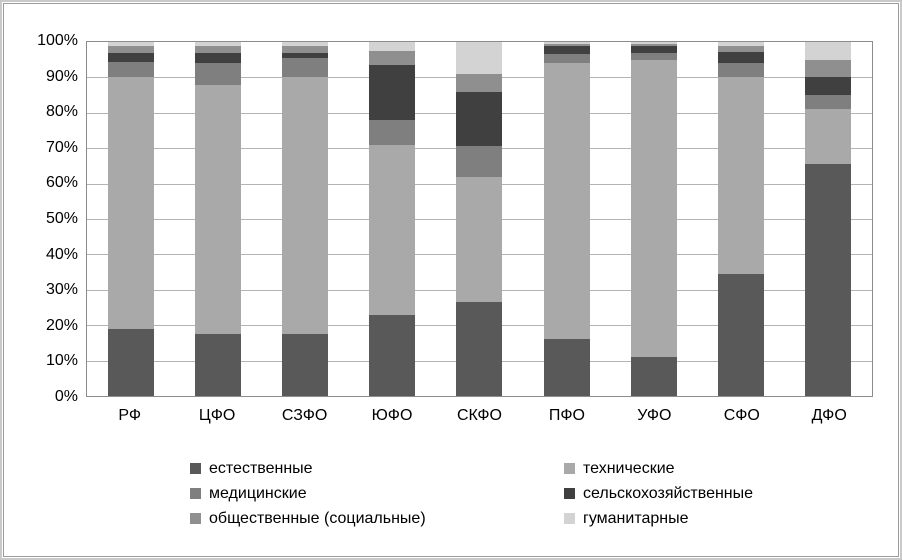 The image size is (902, 560). What do you see at coordinates (828, 280) in the screenshot?
I see `bar-segment-ДФО-естественные` at bounding box center [828, 280].